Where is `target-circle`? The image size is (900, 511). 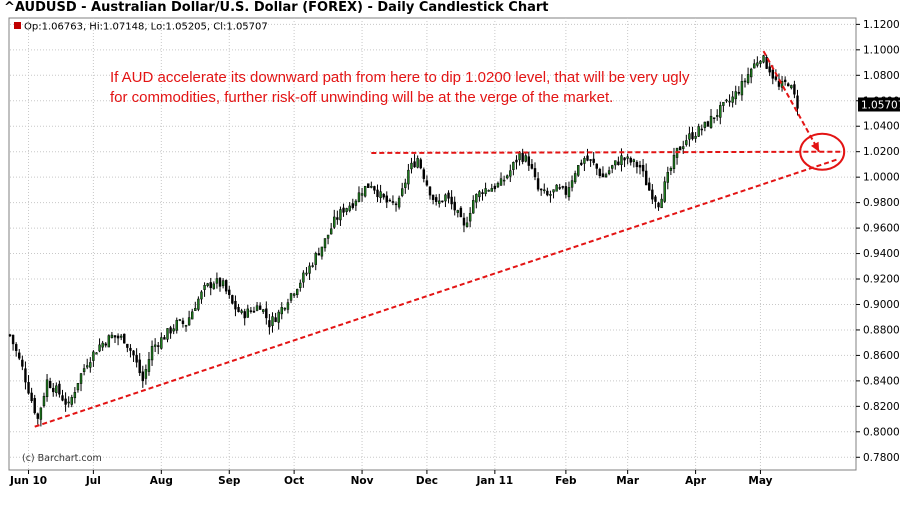
target-circle is located at coordinates (822, 151).